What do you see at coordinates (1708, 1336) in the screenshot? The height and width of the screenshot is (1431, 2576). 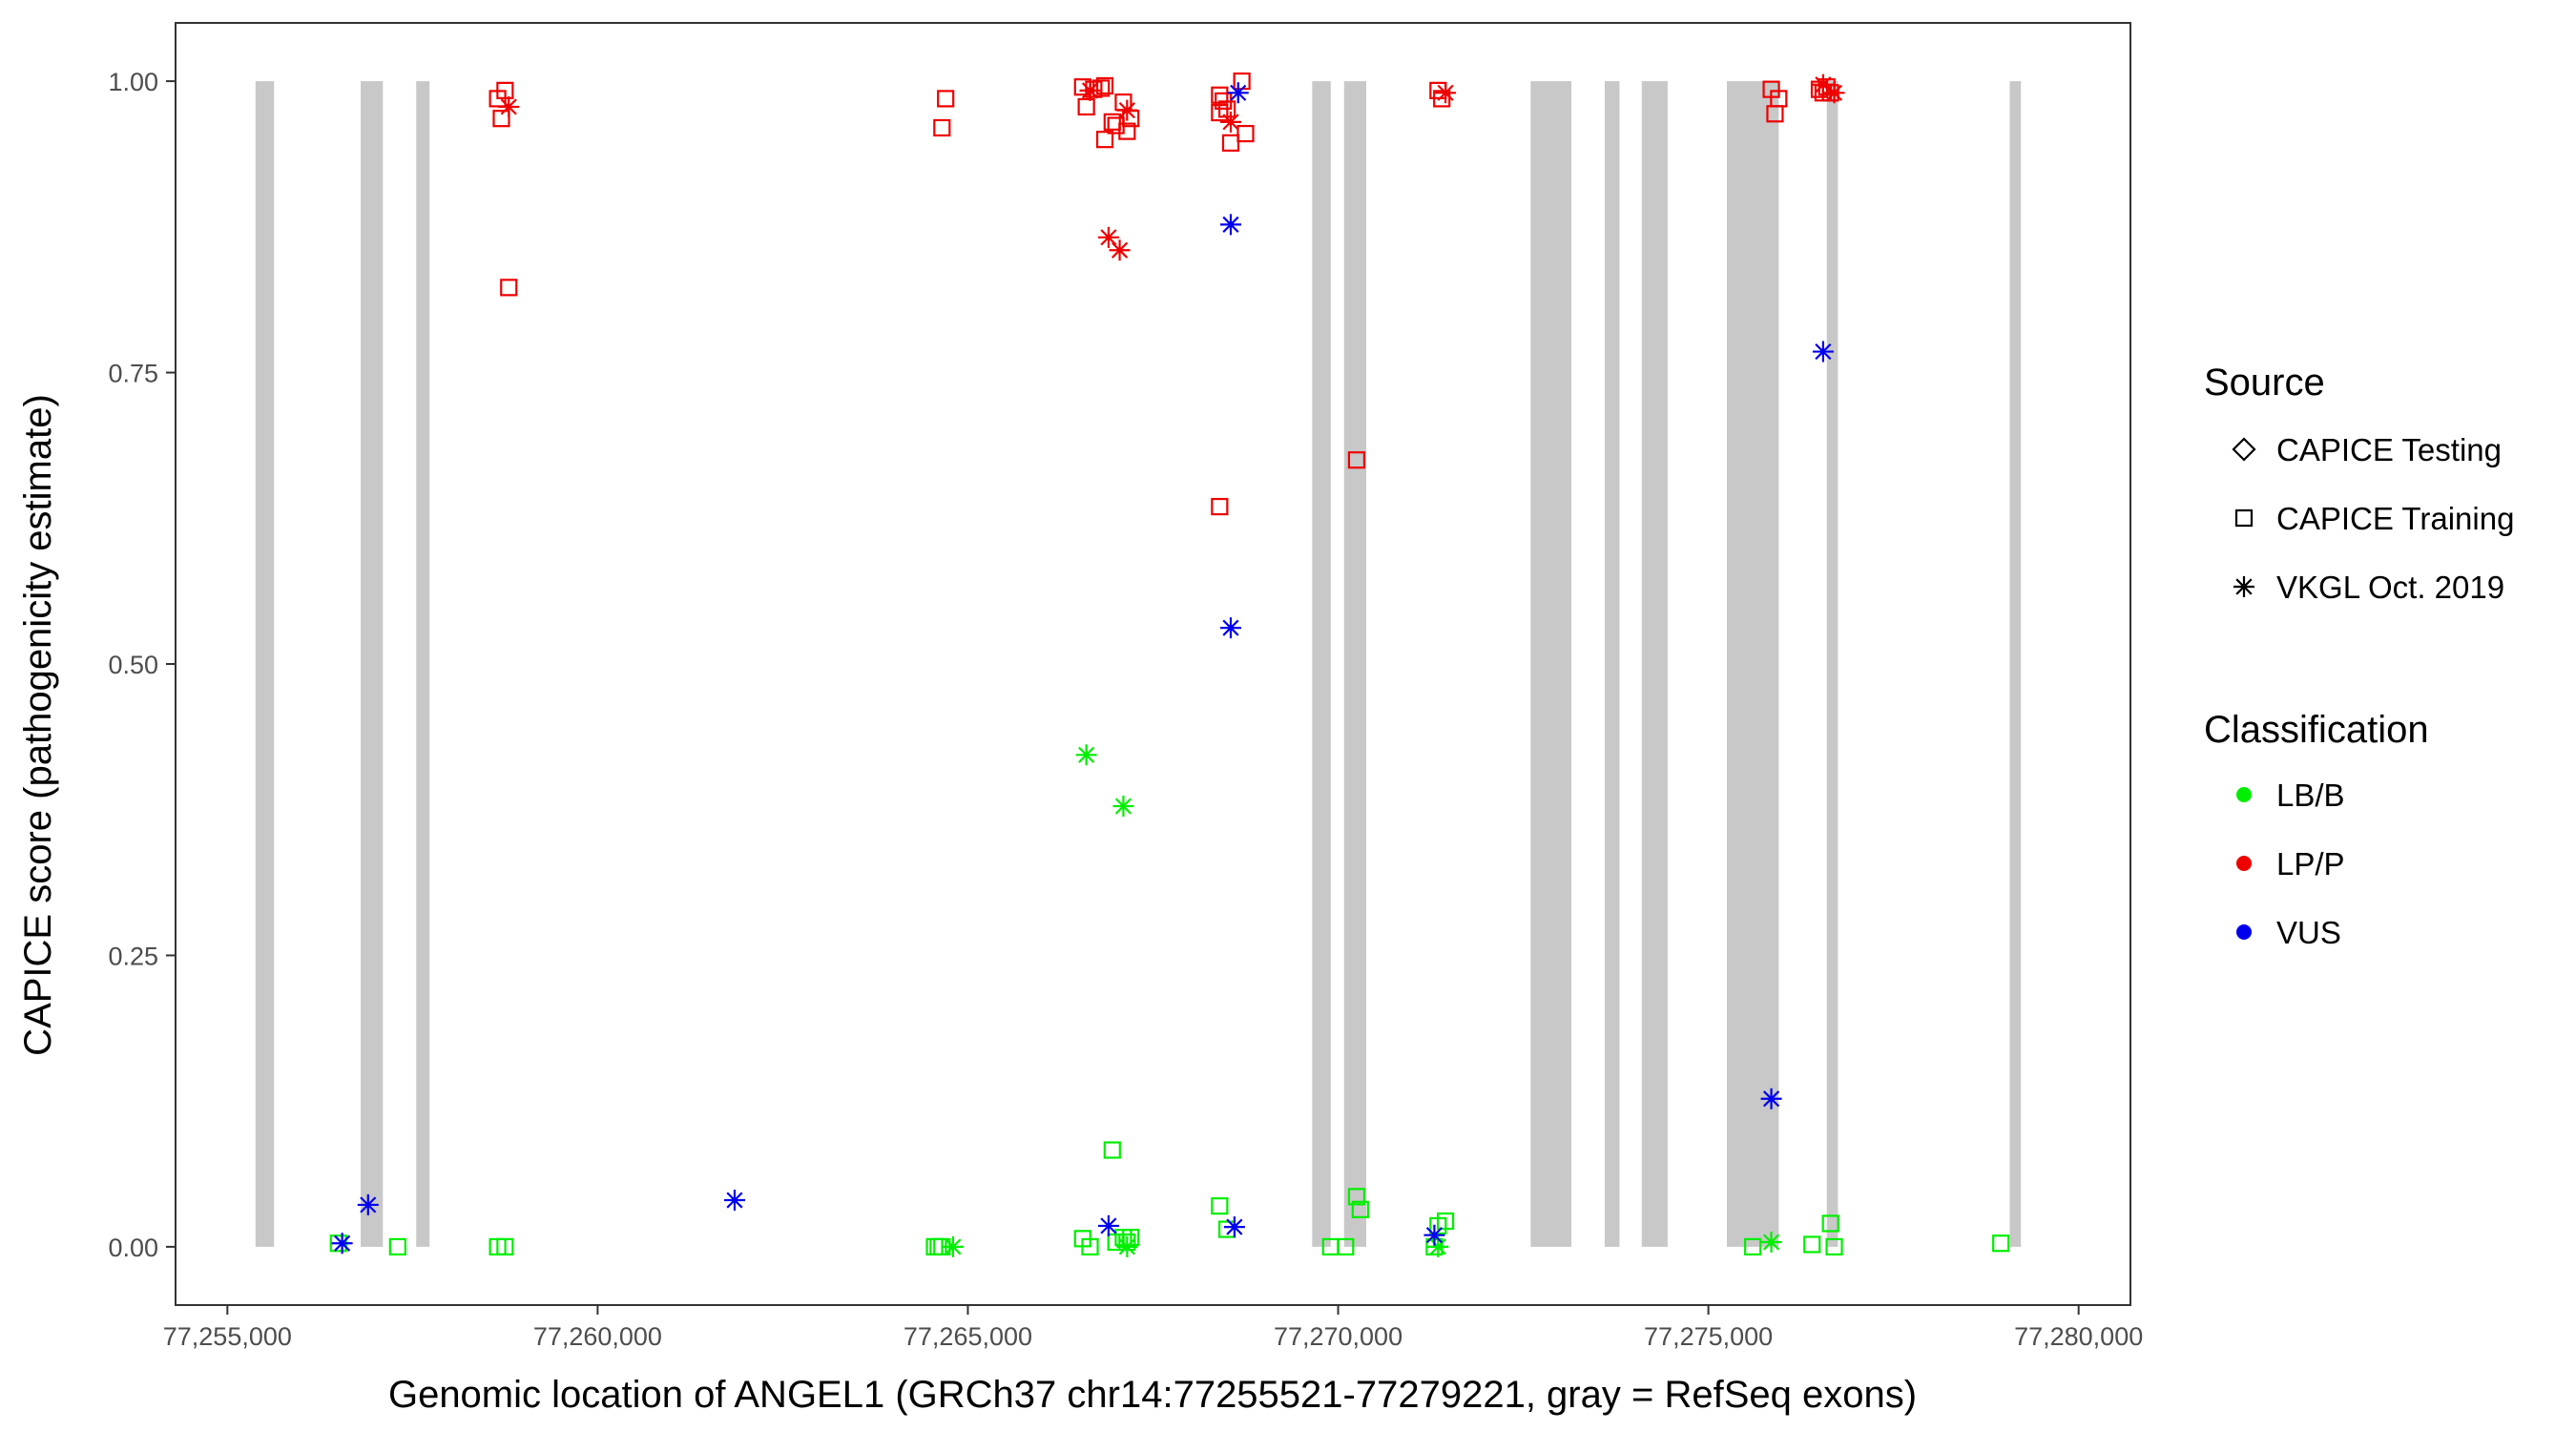 I see `x-tick-label-5: 77,275,000` at bounding box center [1708, 1336].